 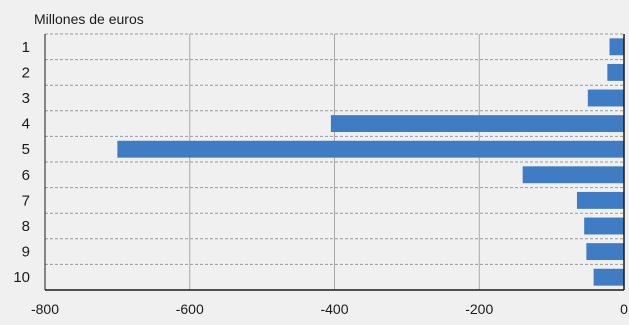 What do you see at coordinates (479, 309) in the screenshot?
I see `x-tick-label: -200` at bounding box center [479, 309].